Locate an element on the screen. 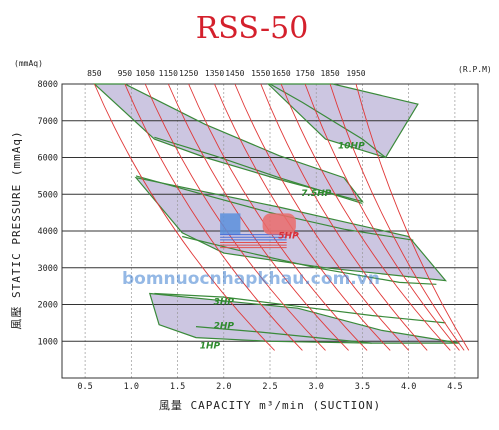  y-axis-label: 風壓 STATIC PRESSURE (mmAq) is located at coordinates (16, 229).